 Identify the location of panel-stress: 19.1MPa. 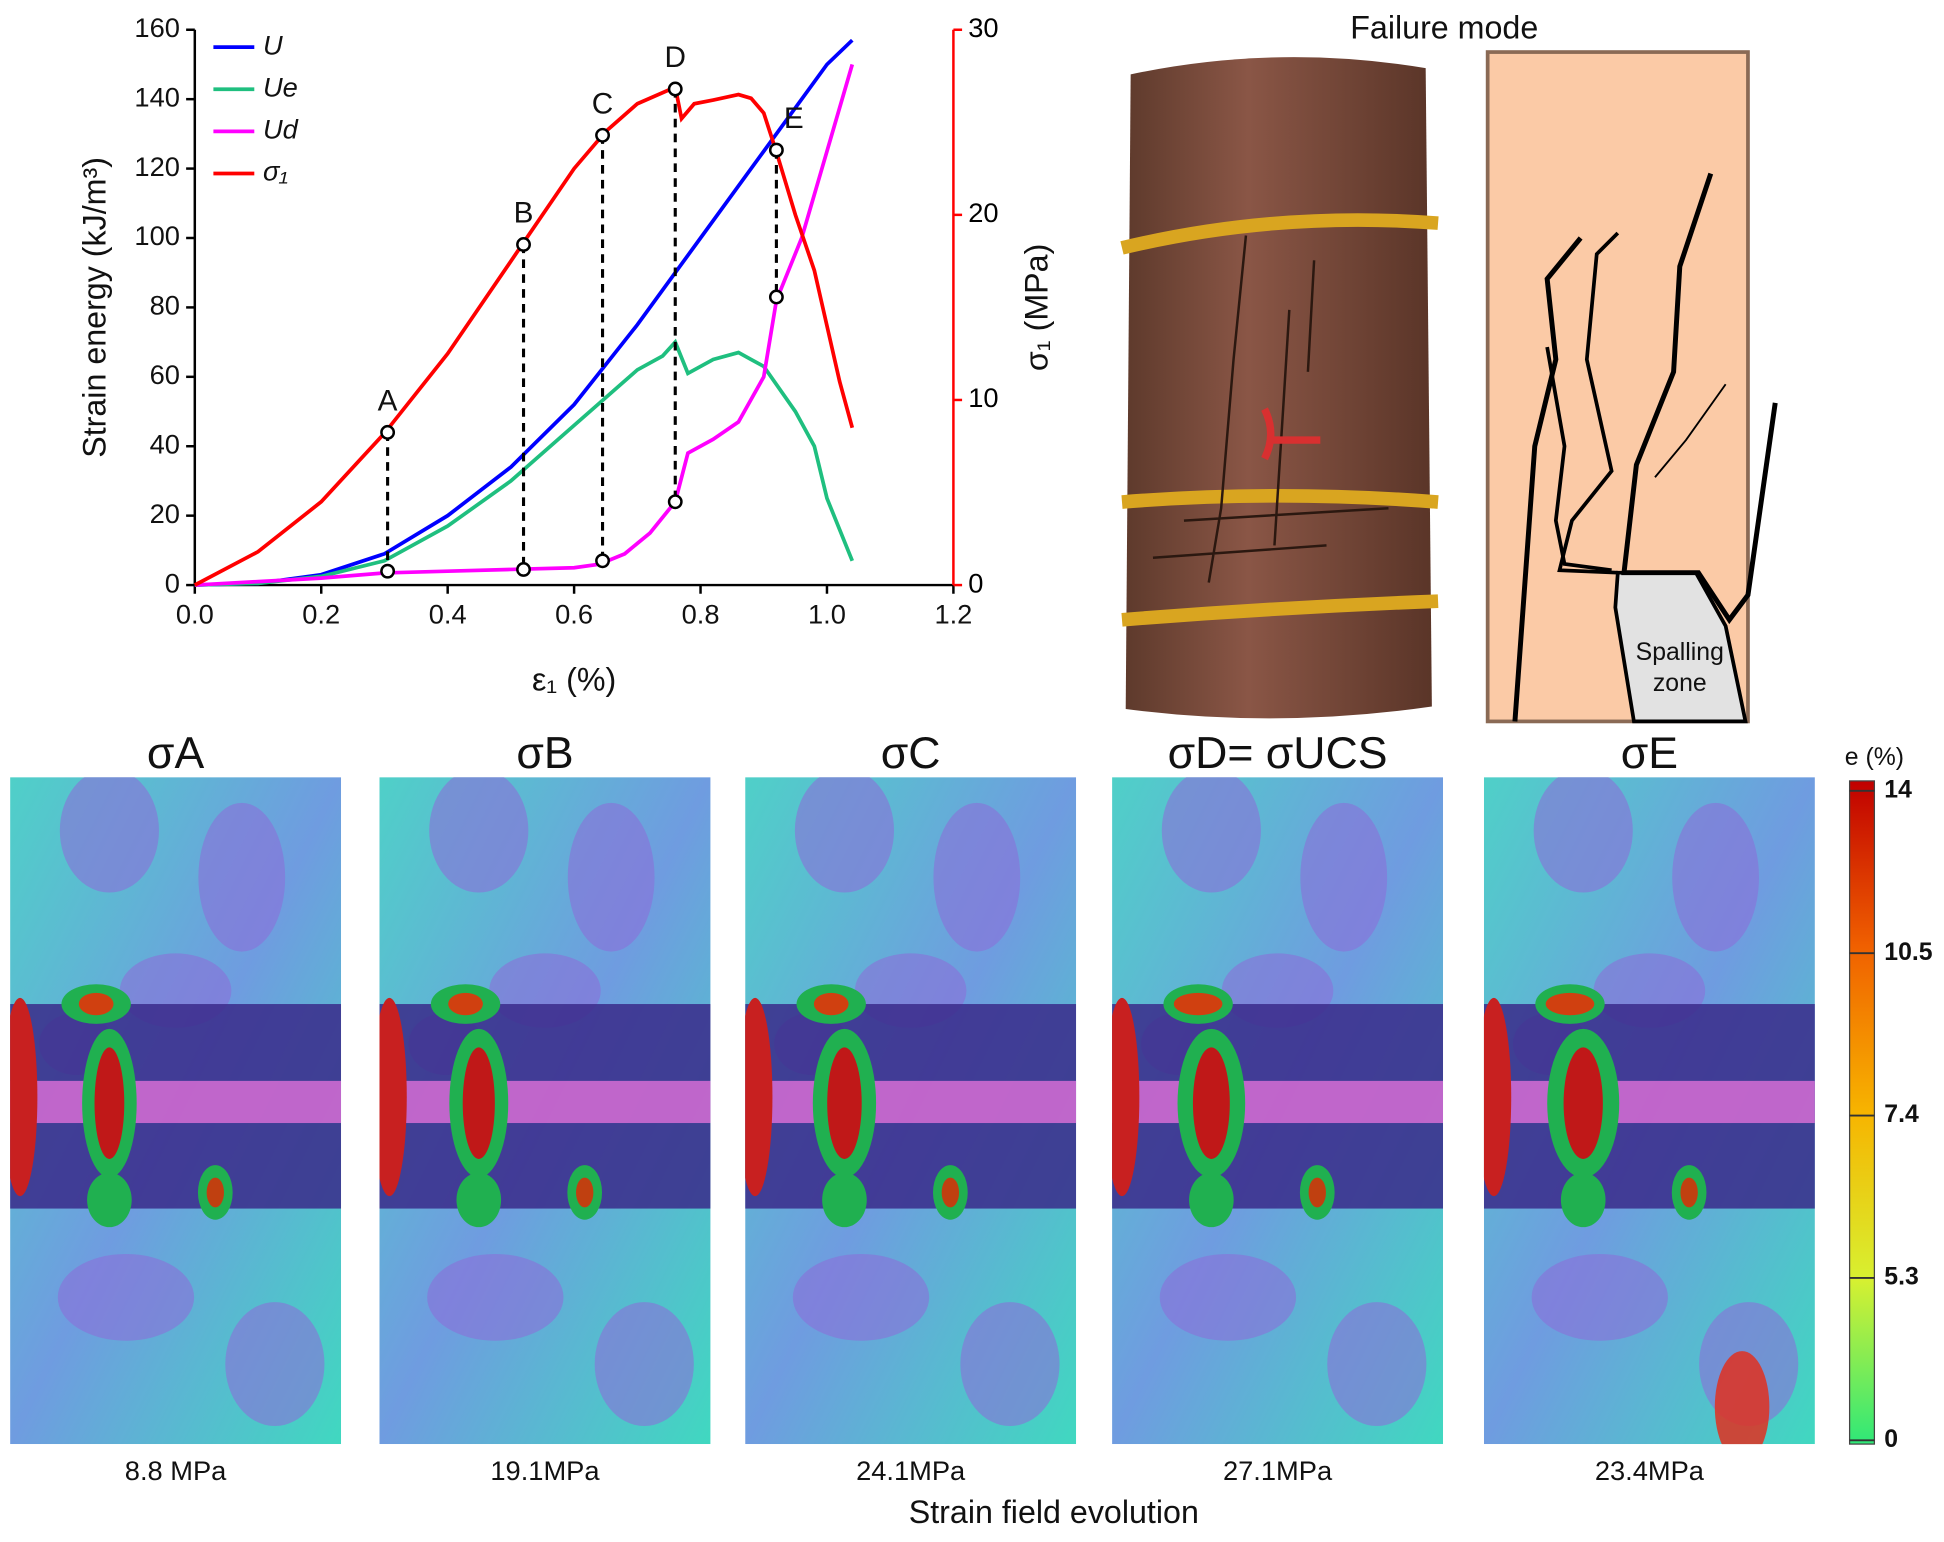
(545, 1470).